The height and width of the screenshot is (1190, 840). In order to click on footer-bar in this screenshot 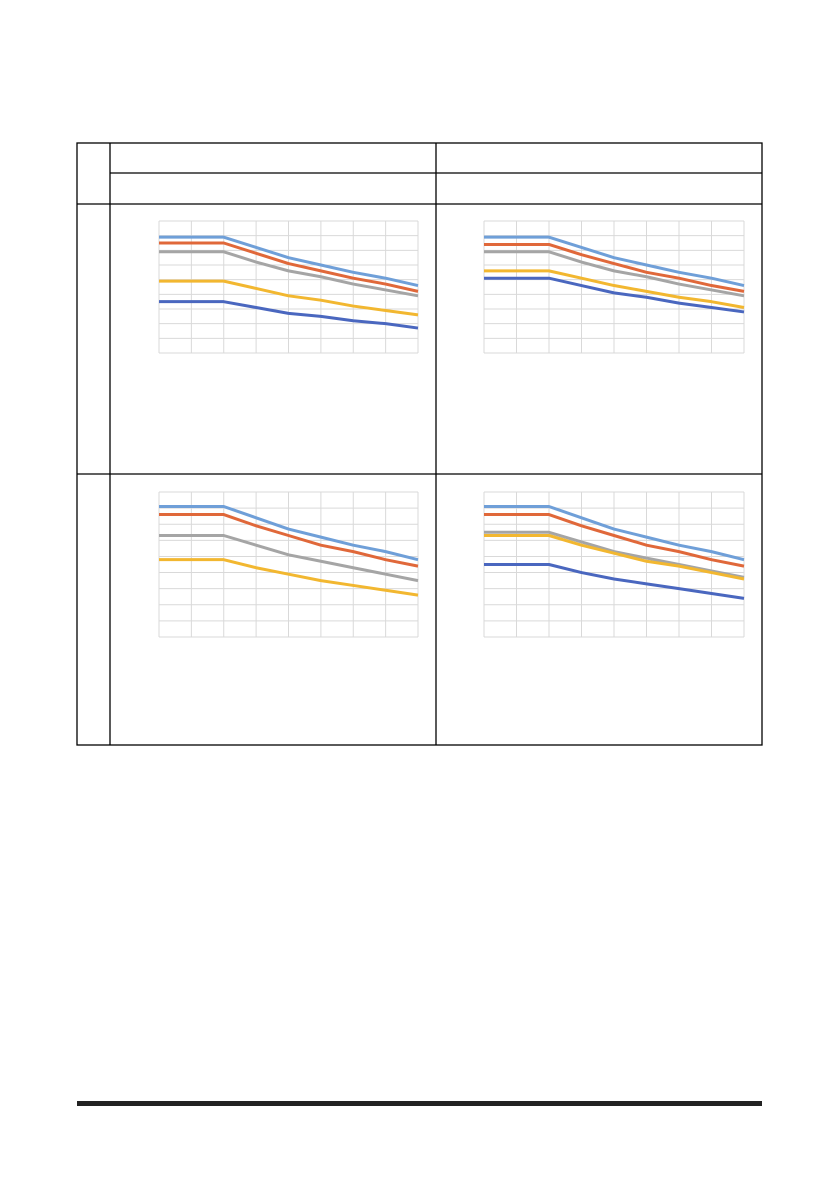, I will do `click(419, 1103)`.